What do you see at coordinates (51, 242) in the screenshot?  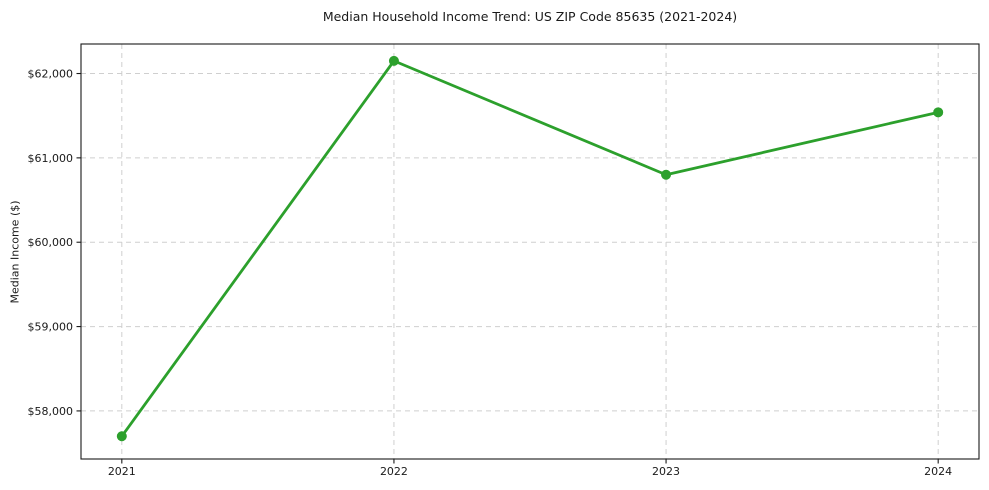 I see `y-tick-label: $60,000` at bounding box center [51, 242].